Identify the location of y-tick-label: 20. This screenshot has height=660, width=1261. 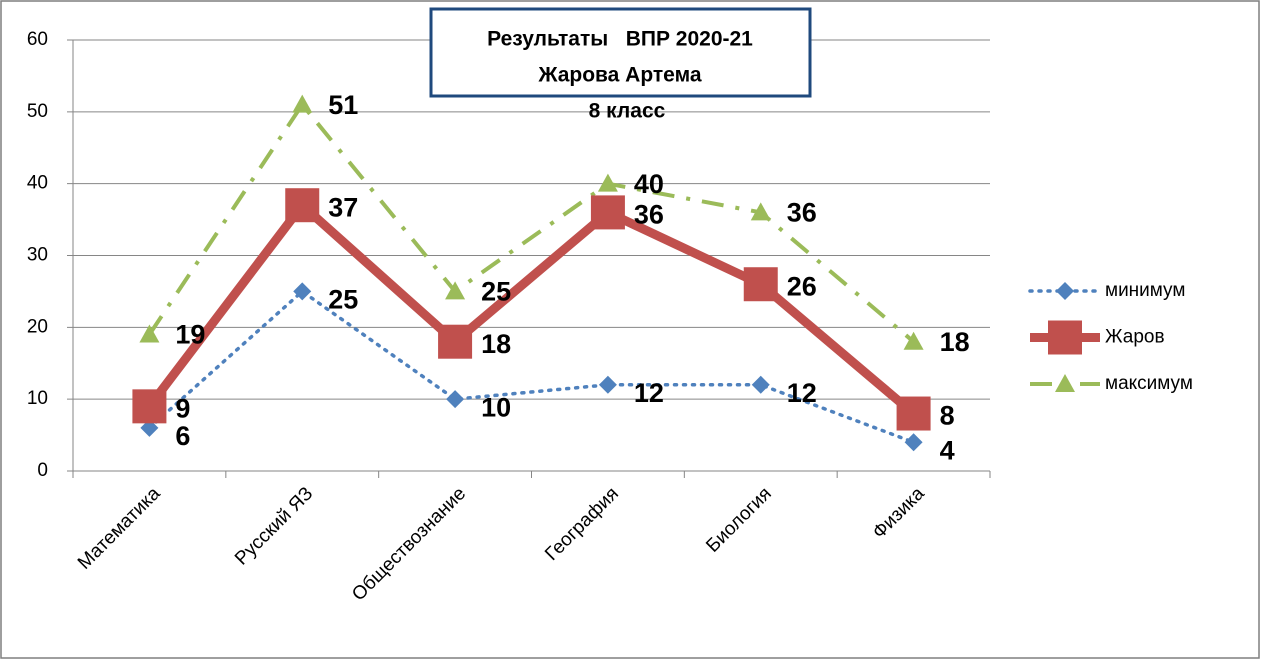
(37, 326).